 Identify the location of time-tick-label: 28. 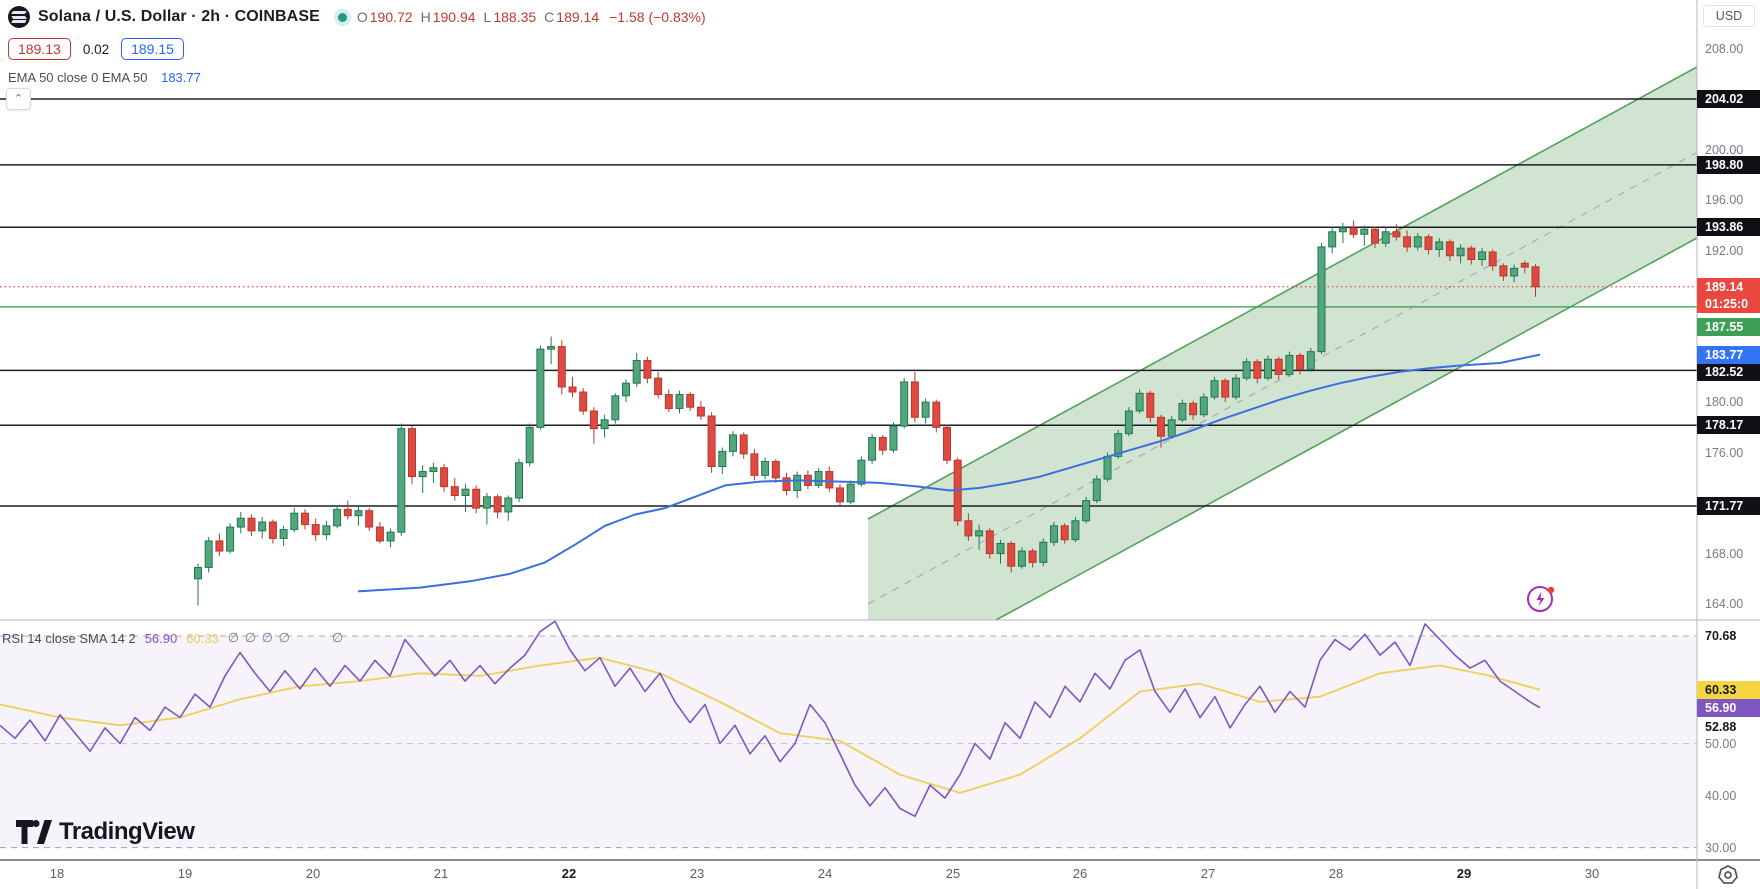
(1336, 873).